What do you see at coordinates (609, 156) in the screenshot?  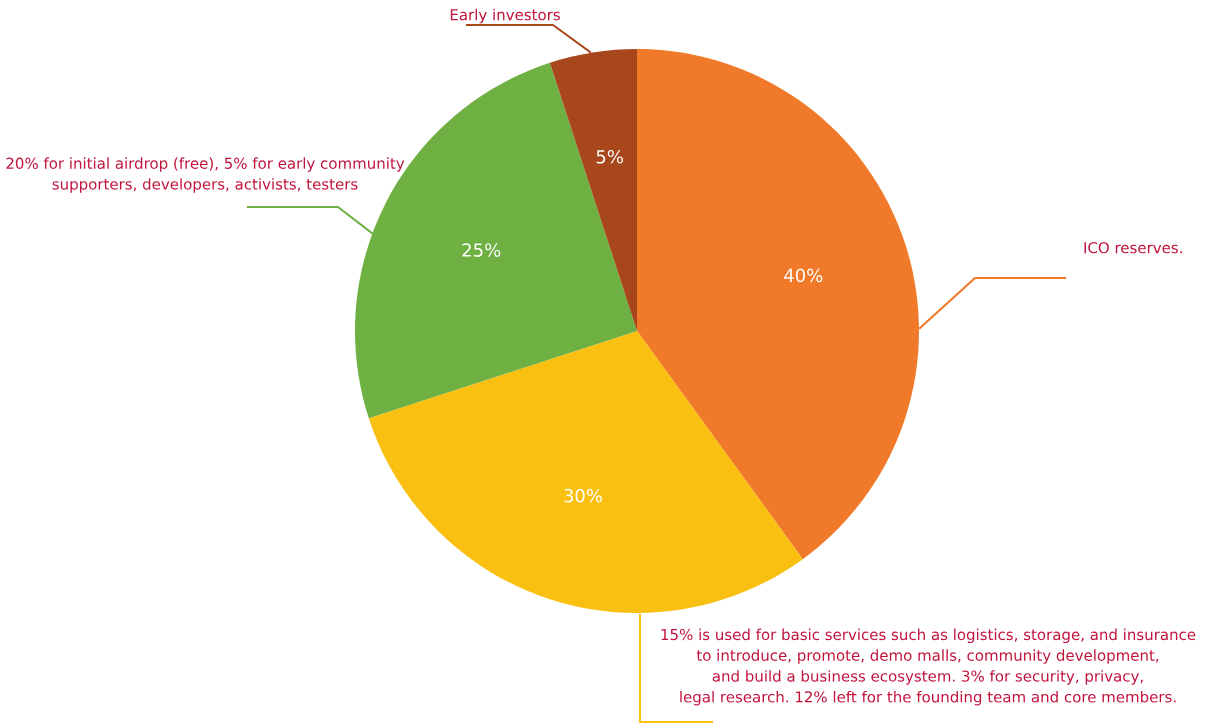 I see `data-label: 5%` at bounding box center [609, 156].